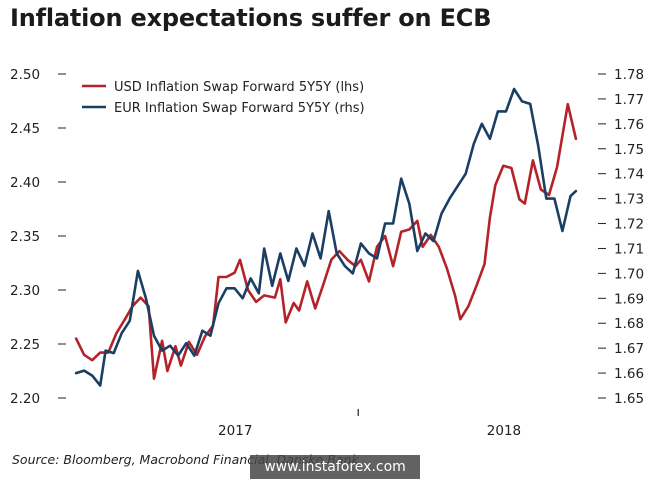 The image size is (665, 483). I want to click on chart-title: Inflation expectations suffer on ECB, so click(251, 18).